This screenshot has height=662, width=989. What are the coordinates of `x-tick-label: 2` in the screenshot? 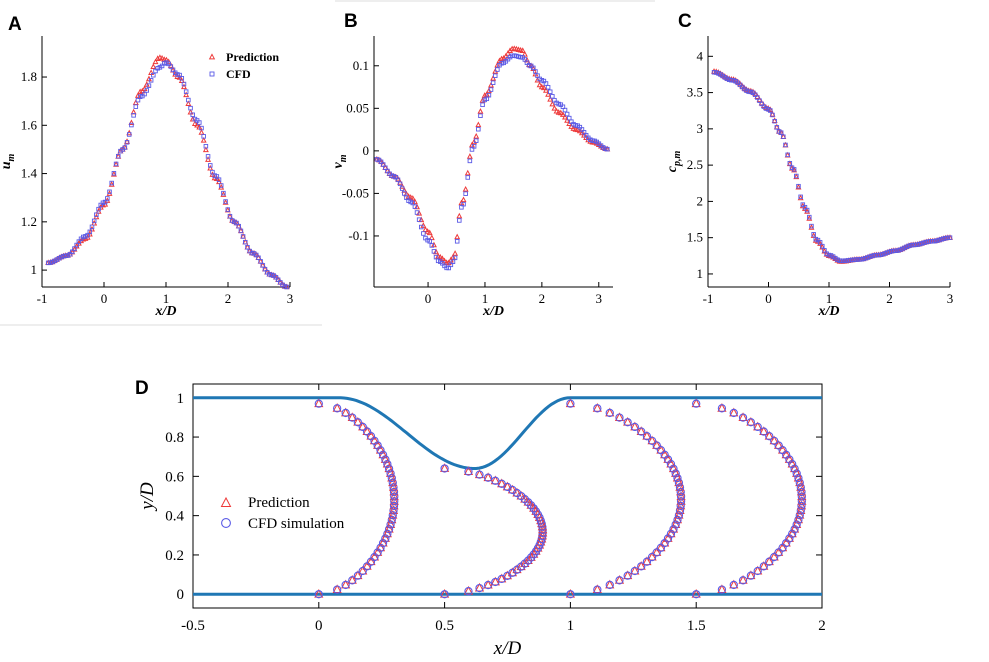 It's located at (889, 298).